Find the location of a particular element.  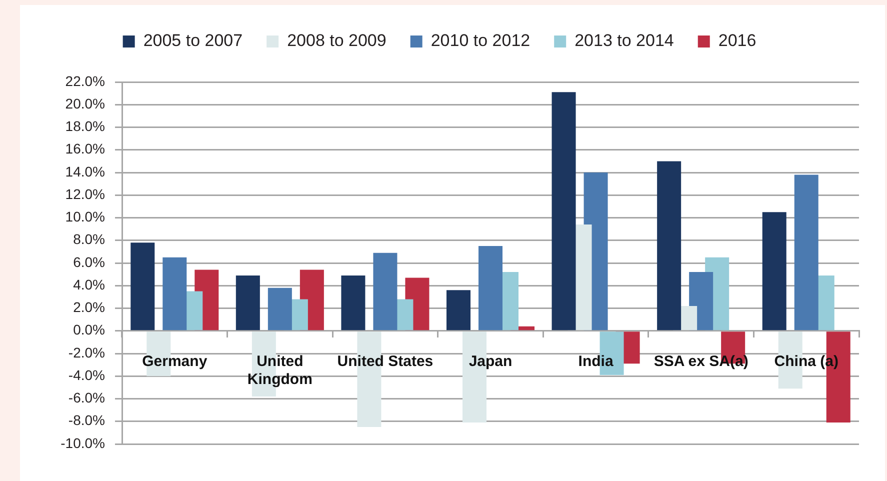

y-tick-label: 6.0% is located at coordinates (89, 262).